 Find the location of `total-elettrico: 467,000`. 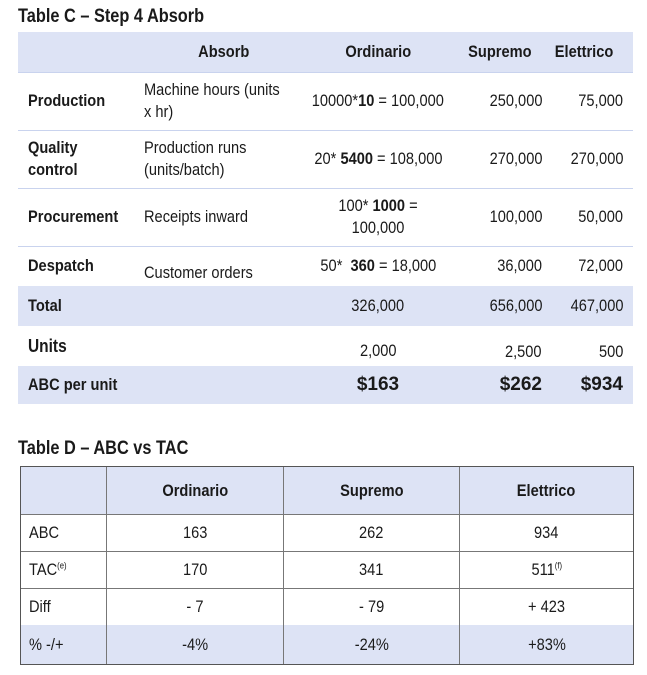

total-elettrico: 467,000 is located at coordinates (596, 305).